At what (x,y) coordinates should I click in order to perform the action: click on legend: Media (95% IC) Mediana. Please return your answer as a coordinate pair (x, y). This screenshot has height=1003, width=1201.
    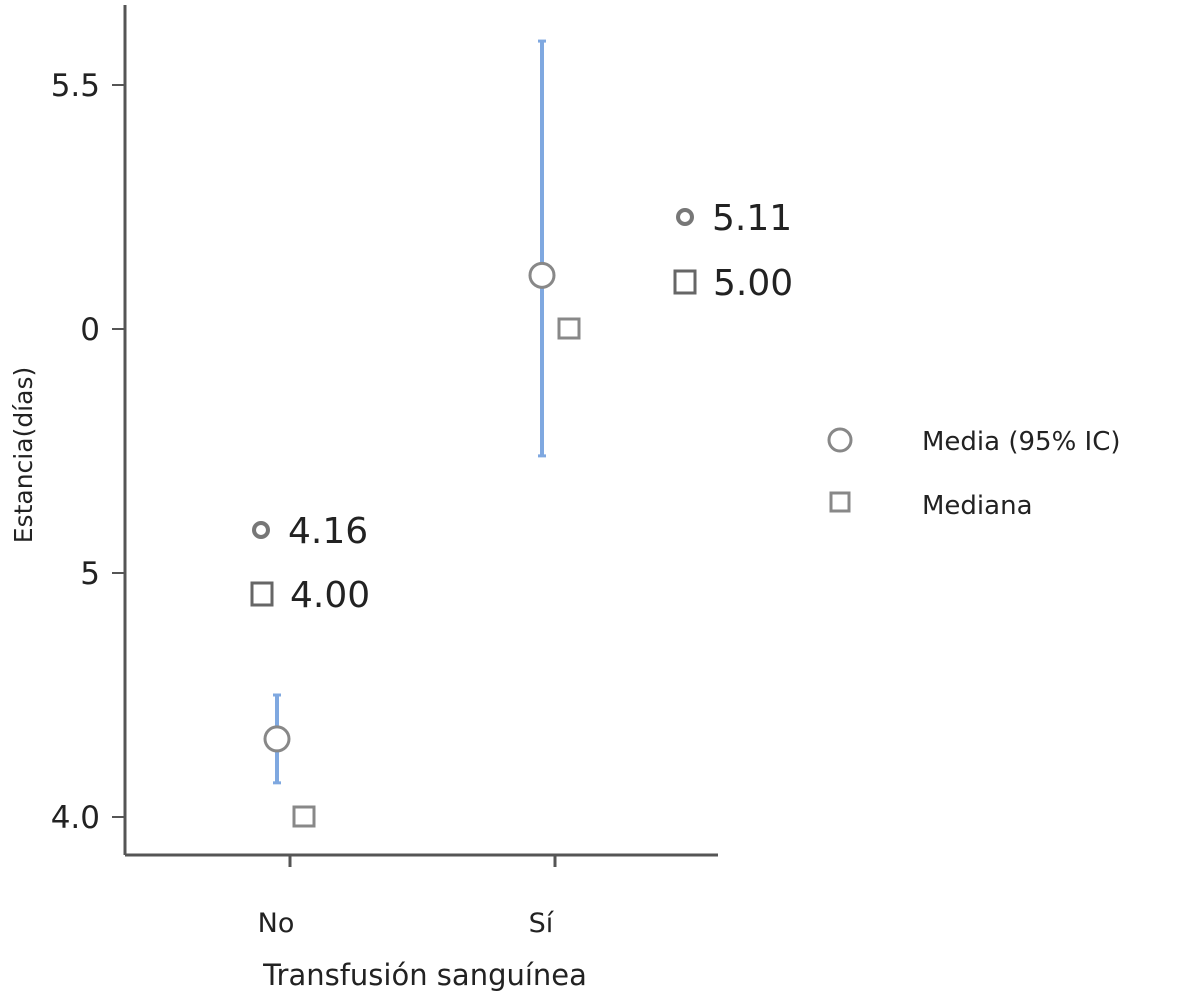
    Looking at the image, I should click on (974, 474).